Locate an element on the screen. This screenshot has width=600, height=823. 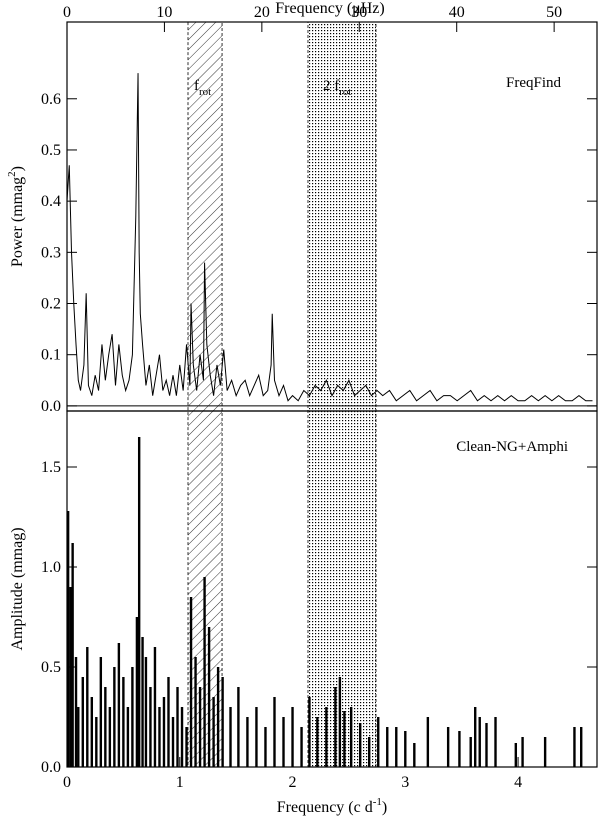
axis-label-sup: 2 is located at coordinates (12, 174).